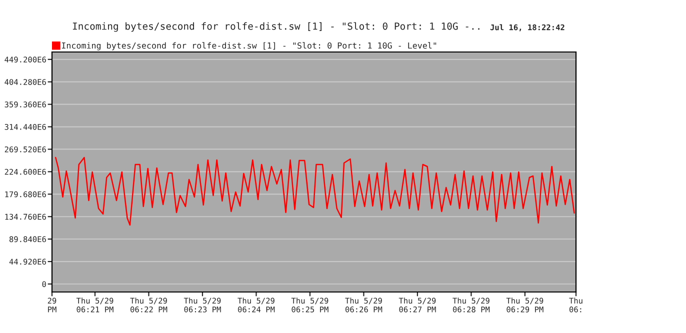  Describe the element at coordinates (249, 46) in the screenshot. I see `legend-label: Incoming bytes/second for rolfe-dist.sw [1] - "Slot: 0 Port: 1 10G - Level"` at that location.